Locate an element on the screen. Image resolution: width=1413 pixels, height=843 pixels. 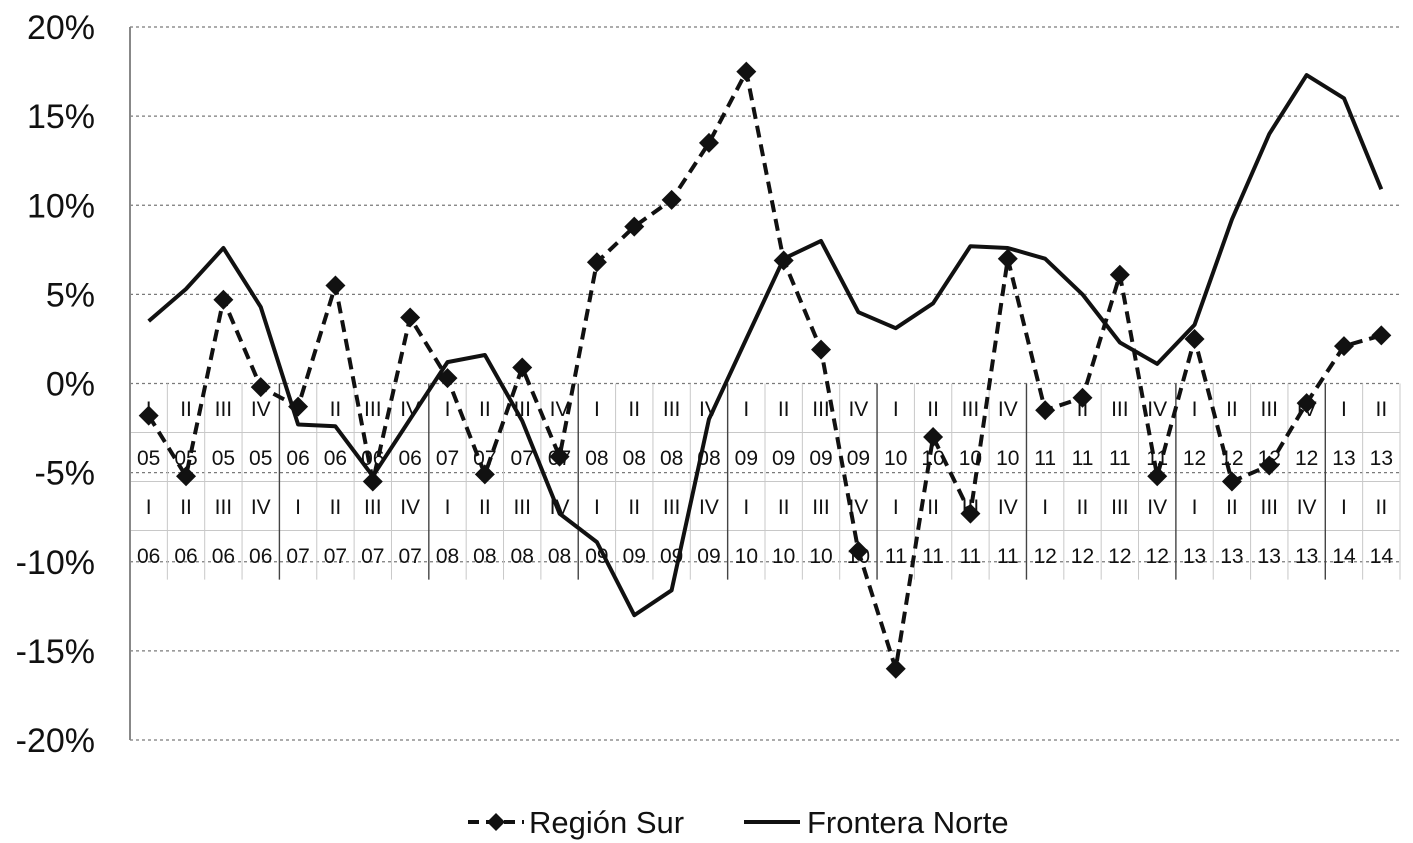
legend: Región Sur Frontera Norte is located at coordinates (738, 822).